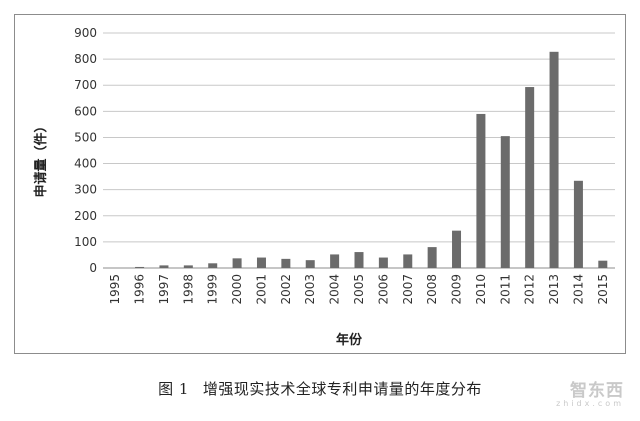 Image resolution: width=640 pixels, height=421 pixels. What do you see at coordinates (286, 289) in the screenshot?
I see `x-tick-label: 2002` at bounding box center [286, 289].